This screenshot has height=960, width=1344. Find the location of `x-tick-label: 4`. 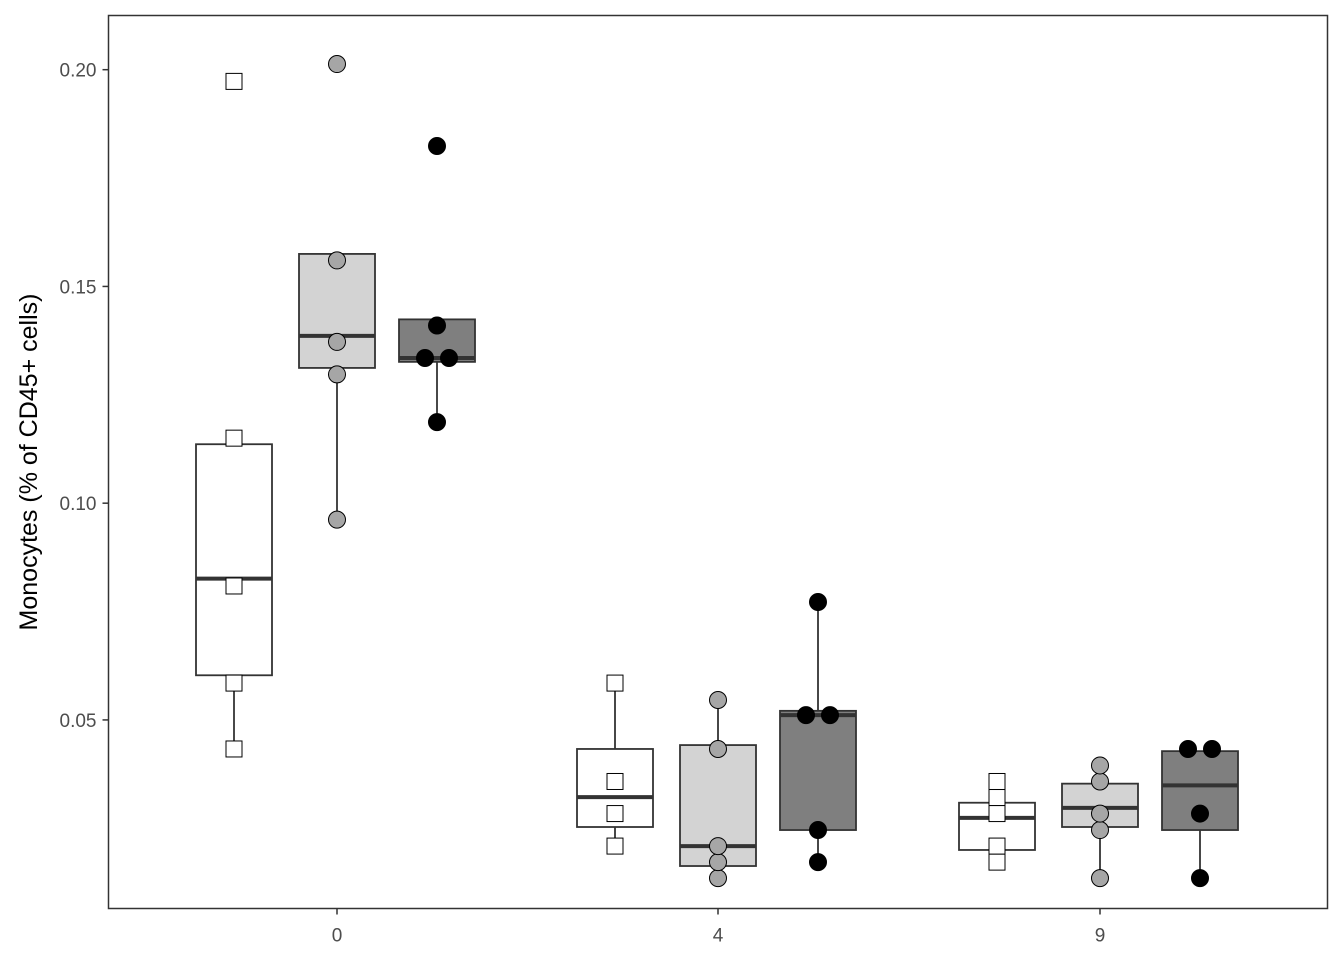

x-tick-label: 4 is located at coordinates (718, 936).